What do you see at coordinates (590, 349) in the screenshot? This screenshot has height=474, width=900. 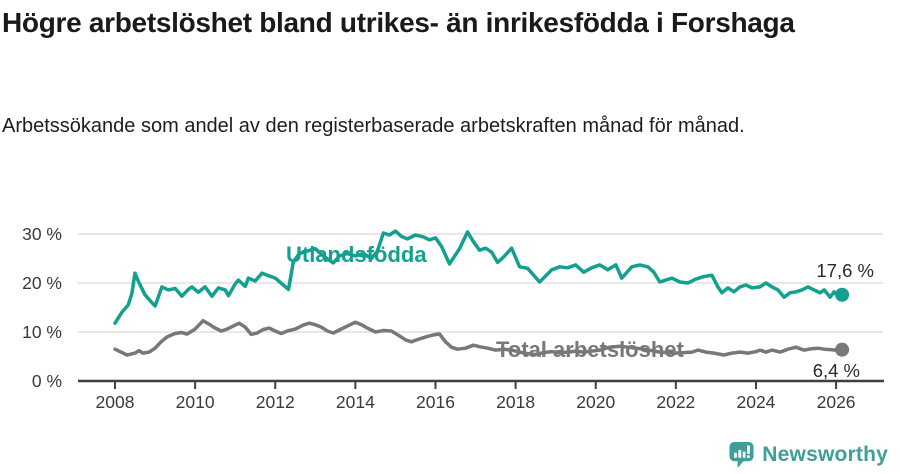 I see `total-arbetsloshet-series-label: Total arbetslöshet` at bounding box center [590, 349].